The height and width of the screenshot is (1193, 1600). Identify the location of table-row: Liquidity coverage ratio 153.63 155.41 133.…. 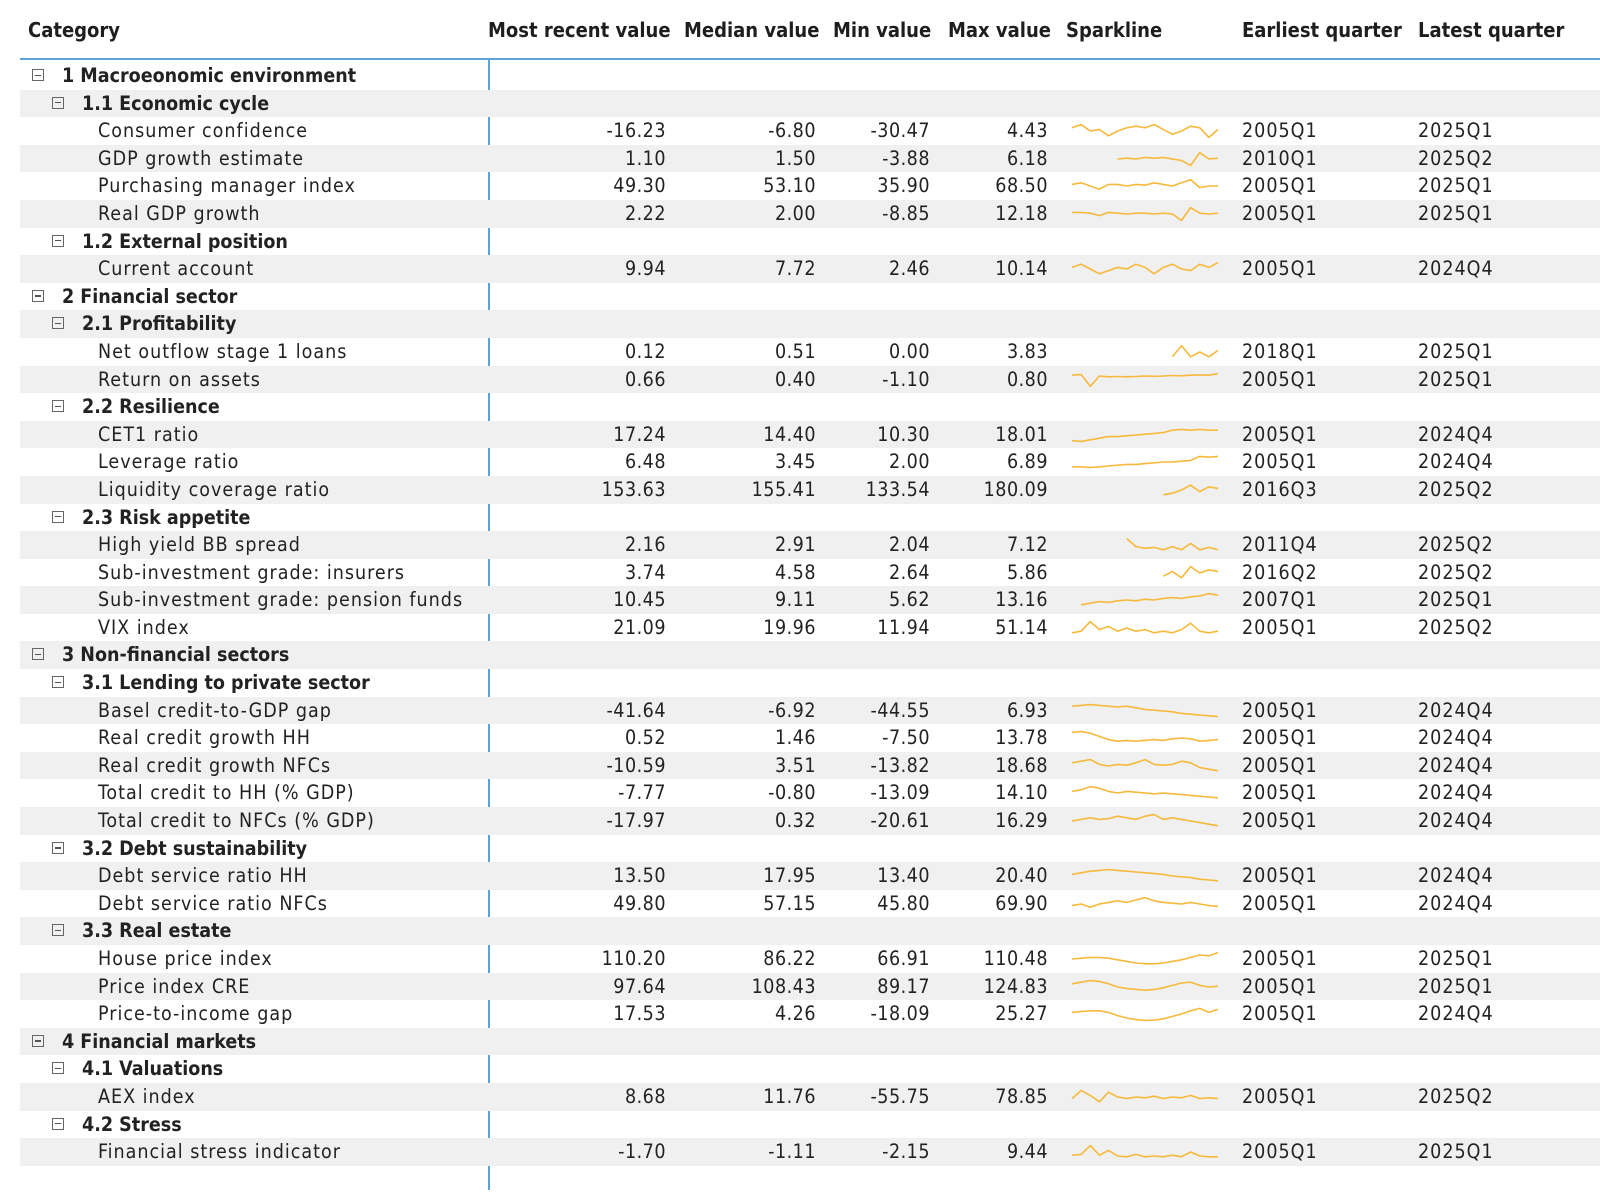
(810, 489).